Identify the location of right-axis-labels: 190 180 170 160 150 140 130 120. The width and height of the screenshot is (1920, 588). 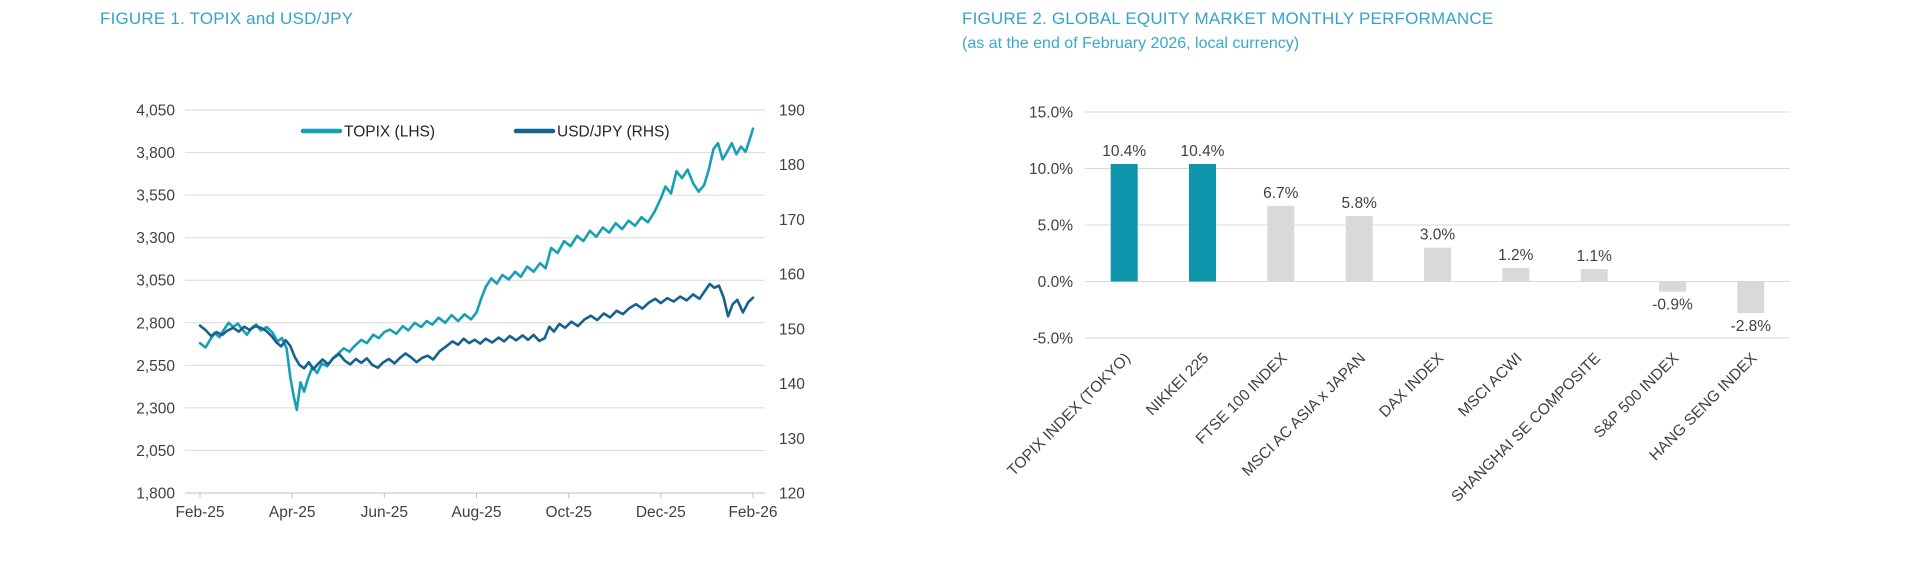
(792, 303).